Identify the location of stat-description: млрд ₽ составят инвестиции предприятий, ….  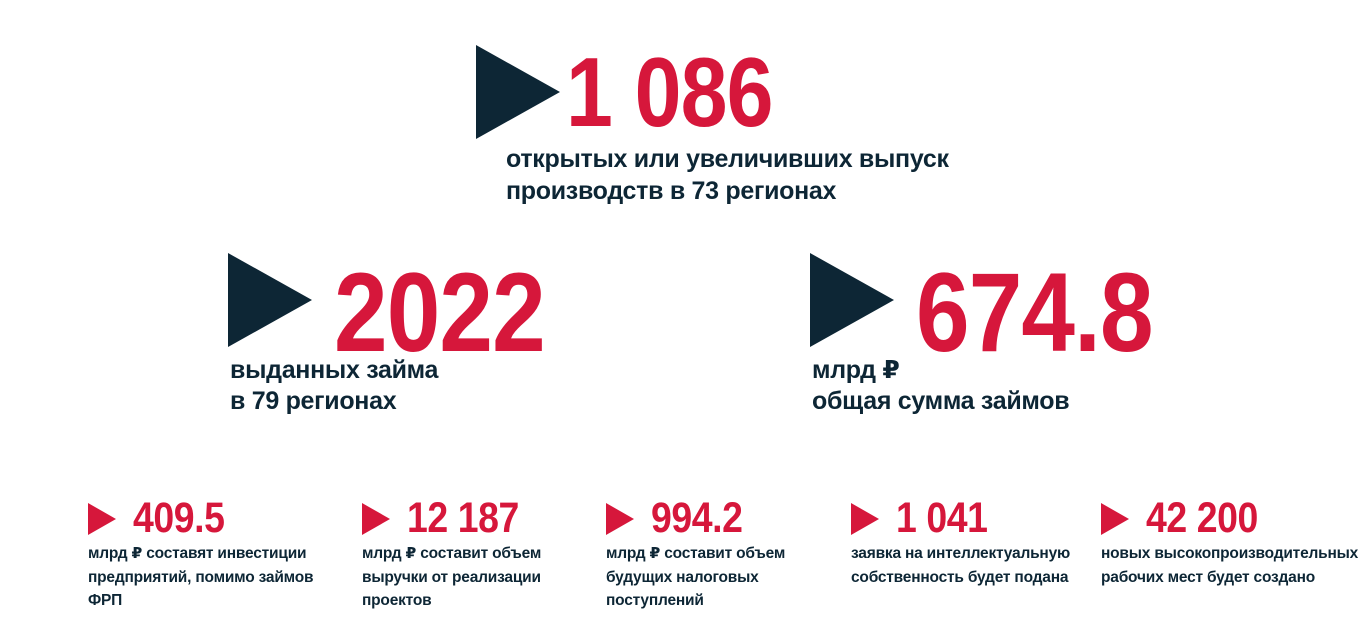
(201, 577).